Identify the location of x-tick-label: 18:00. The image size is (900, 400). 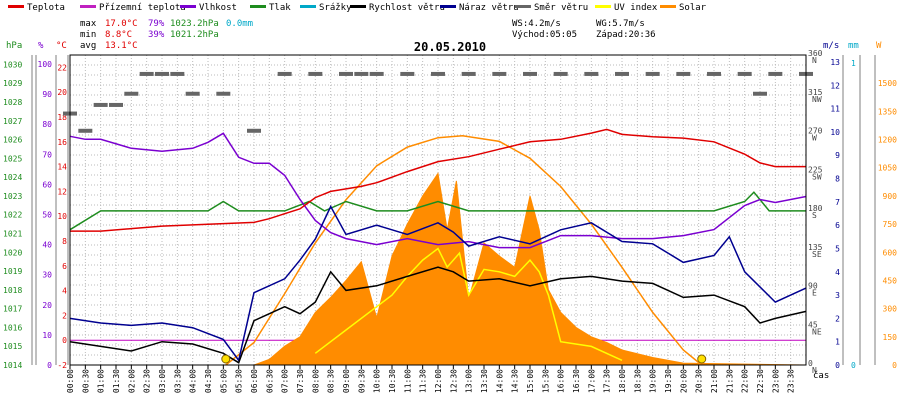
(622, 381).